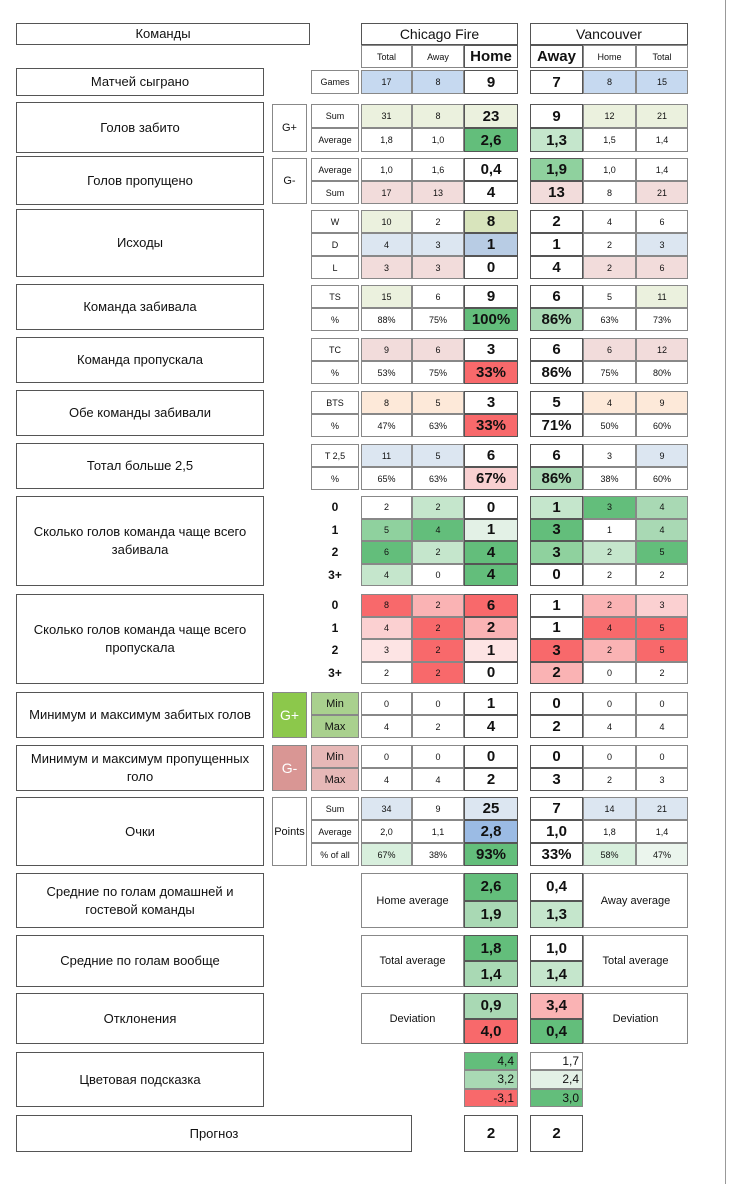 This screenshot has height=1184, width=730. Describe the element at coordinates (439, 34) in the screenshot. I see `team-name: Chicago Fire` at that location.